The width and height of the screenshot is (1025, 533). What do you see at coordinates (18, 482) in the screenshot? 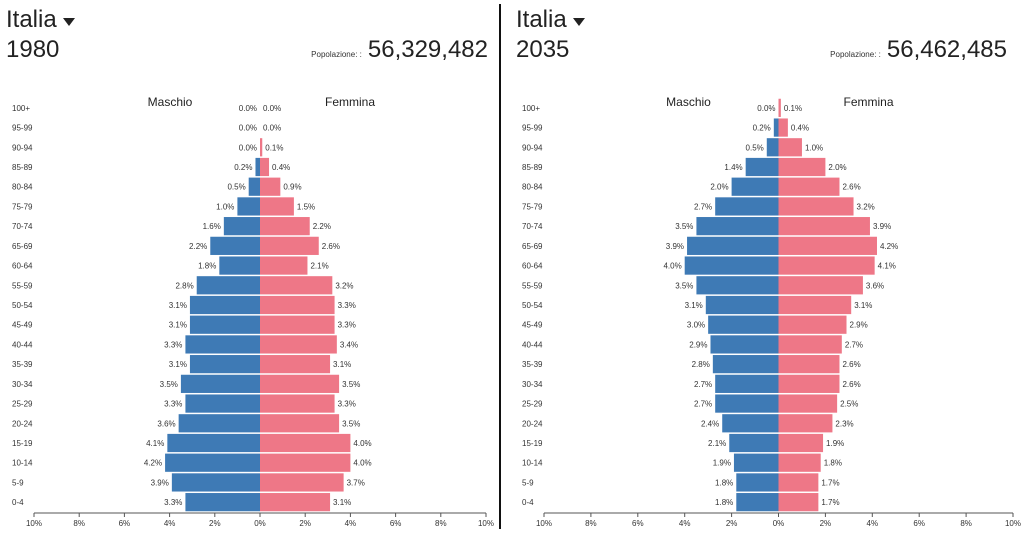
I see `age-group-label: 5-9` at bounding box center [18, 482].